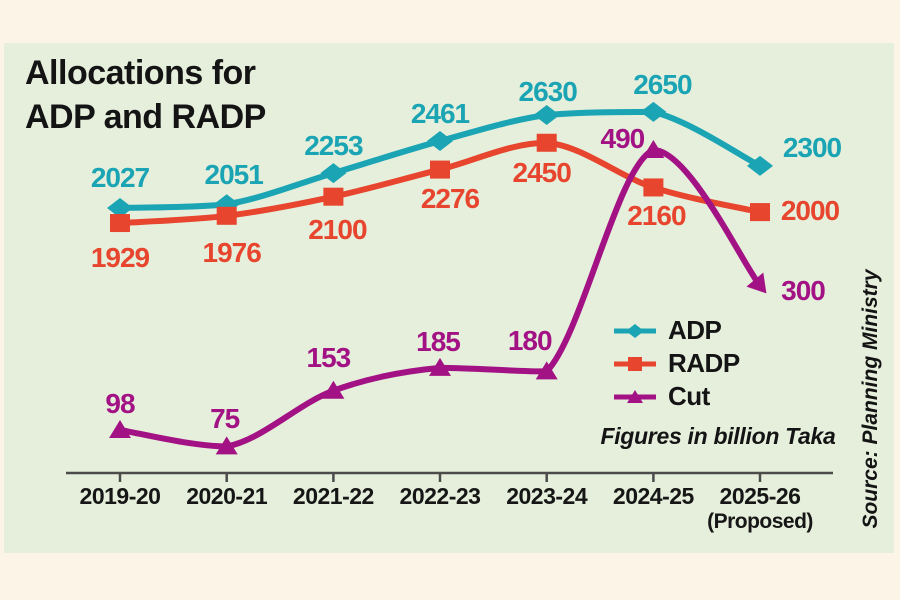 This screenshot has width=900, height=600. I want to click on x-axis-label: 2020-21, so click(227, 496).